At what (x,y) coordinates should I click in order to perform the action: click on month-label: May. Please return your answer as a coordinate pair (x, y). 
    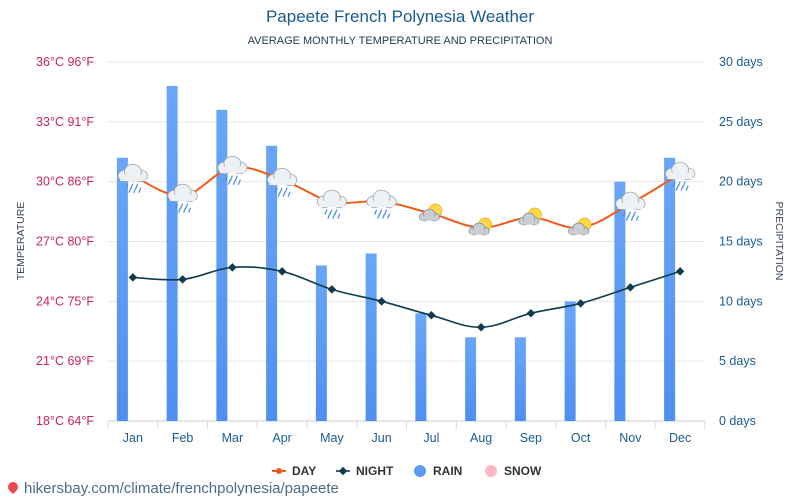
    Looking at the image, I should click on (332, 438).